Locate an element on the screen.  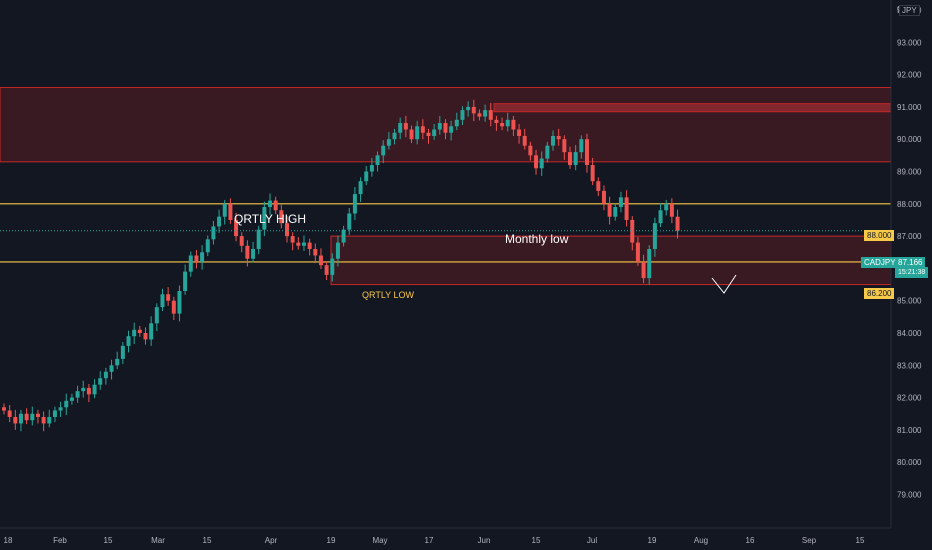
time-tick: Aug is located at coordinates (701, 540).